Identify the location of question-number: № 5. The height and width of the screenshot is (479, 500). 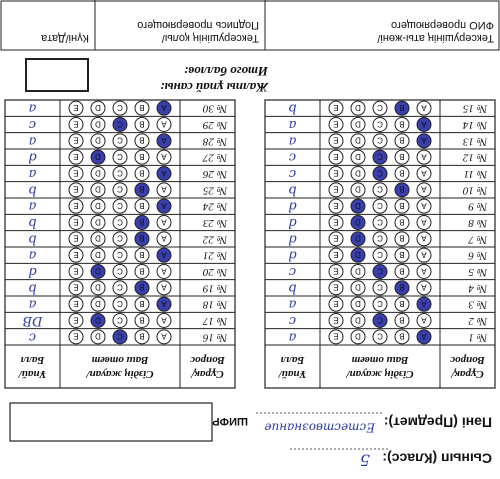
(478, 272).